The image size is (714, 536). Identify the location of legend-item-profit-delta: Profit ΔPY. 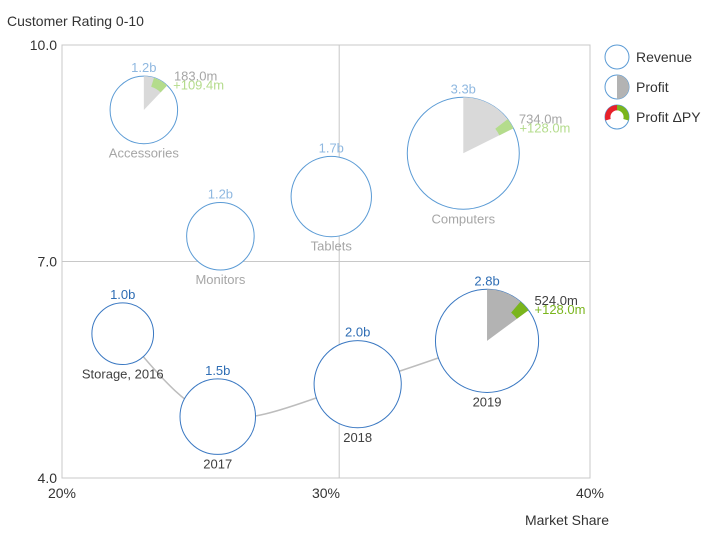
(652, 117).